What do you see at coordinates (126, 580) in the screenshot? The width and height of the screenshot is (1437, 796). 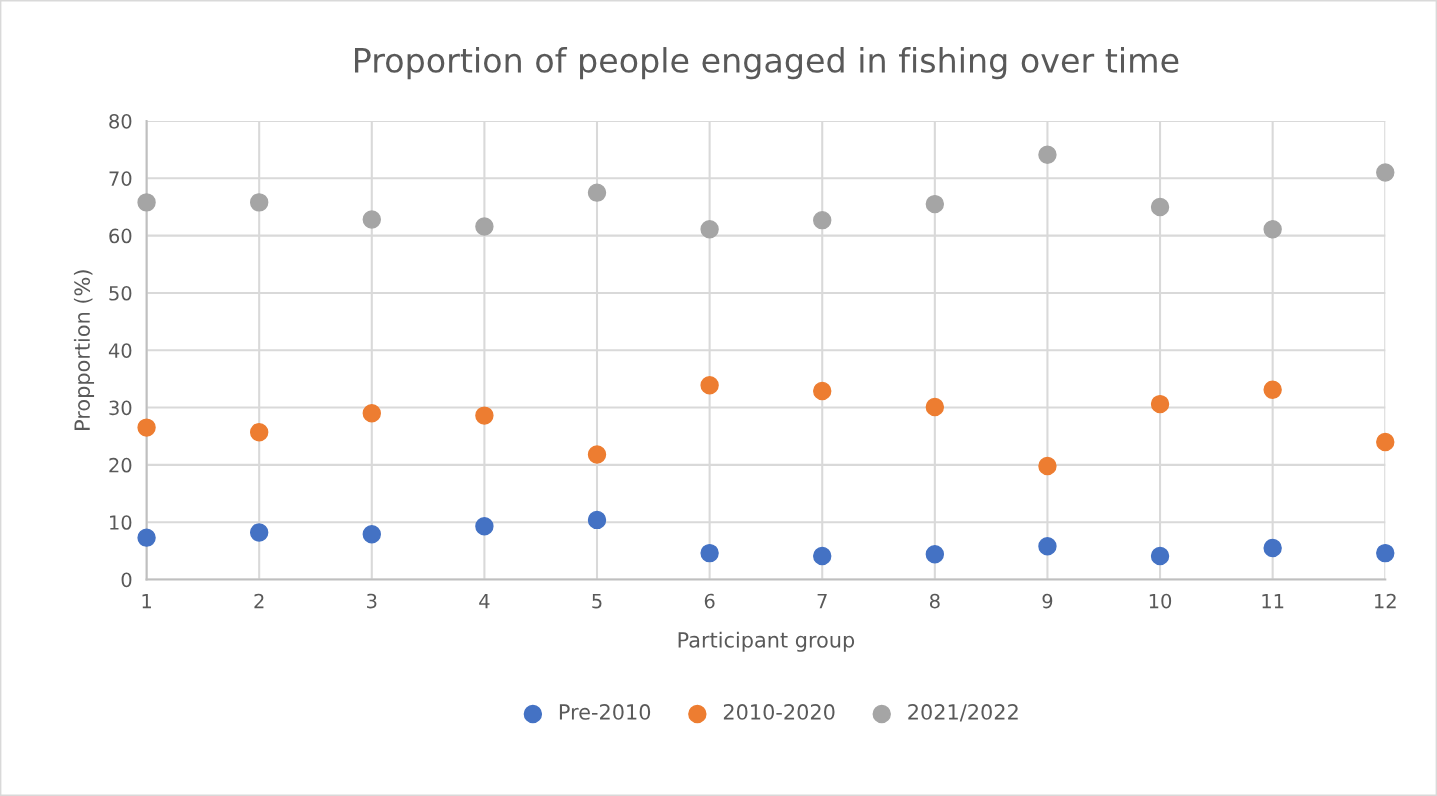 I see `y-tick-label: 0` at bounding box center [126, 580].